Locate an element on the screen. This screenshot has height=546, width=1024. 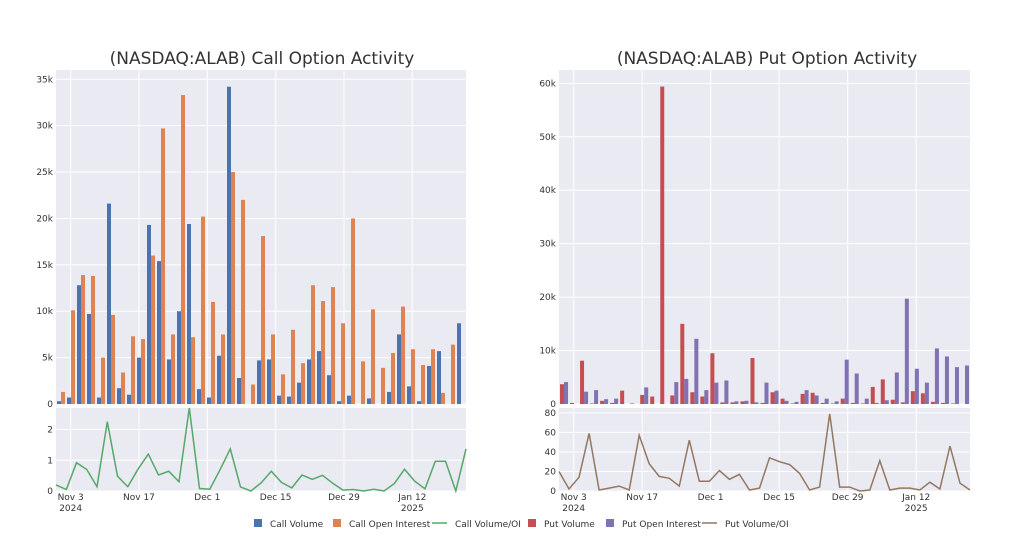
call-x-tick-year: 2024 is located at coordinates (70, 509).